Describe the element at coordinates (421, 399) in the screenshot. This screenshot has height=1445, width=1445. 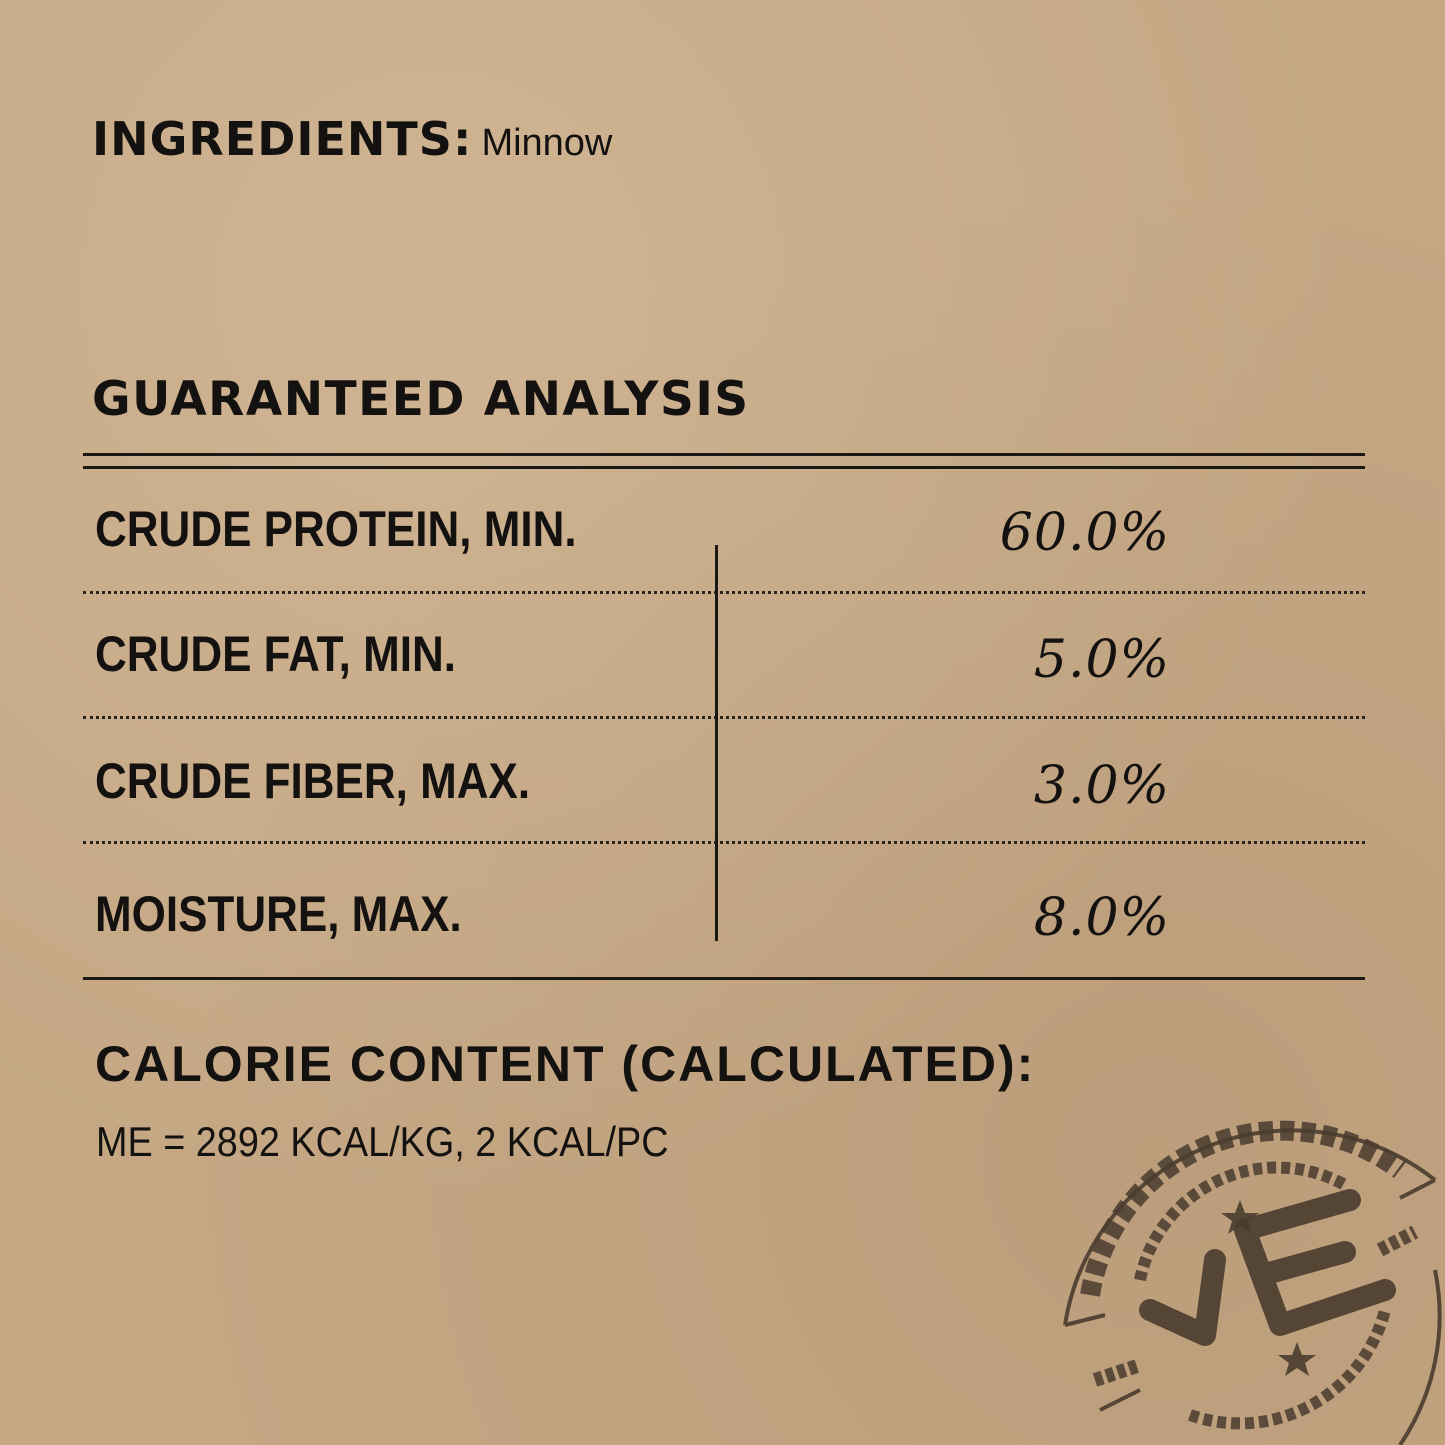
I see `guaranteed-analysis-title: GUARANTEED ANALYSIS` at that location.